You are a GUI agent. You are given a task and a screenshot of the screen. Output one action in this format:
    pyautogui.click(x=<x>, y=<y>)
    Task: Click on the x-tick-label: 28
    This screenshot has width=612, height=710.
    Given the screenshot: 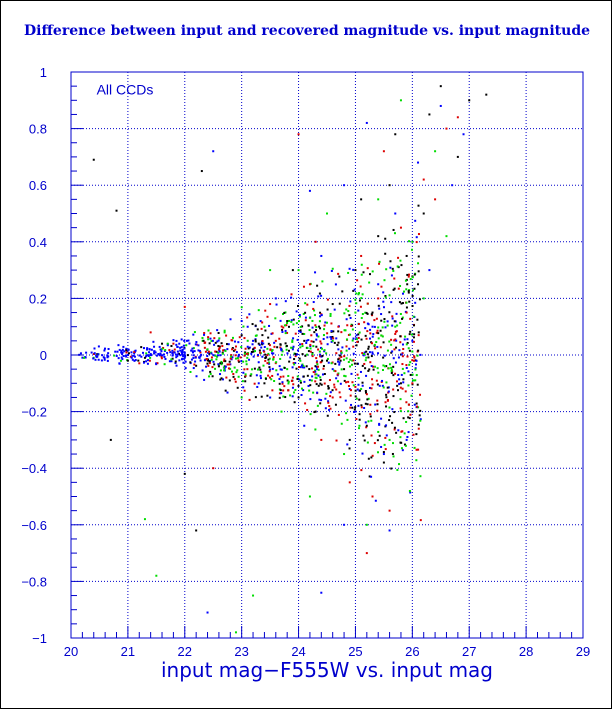 What is the action you would take?
    pyautogui.click(x=526, y=651)
    